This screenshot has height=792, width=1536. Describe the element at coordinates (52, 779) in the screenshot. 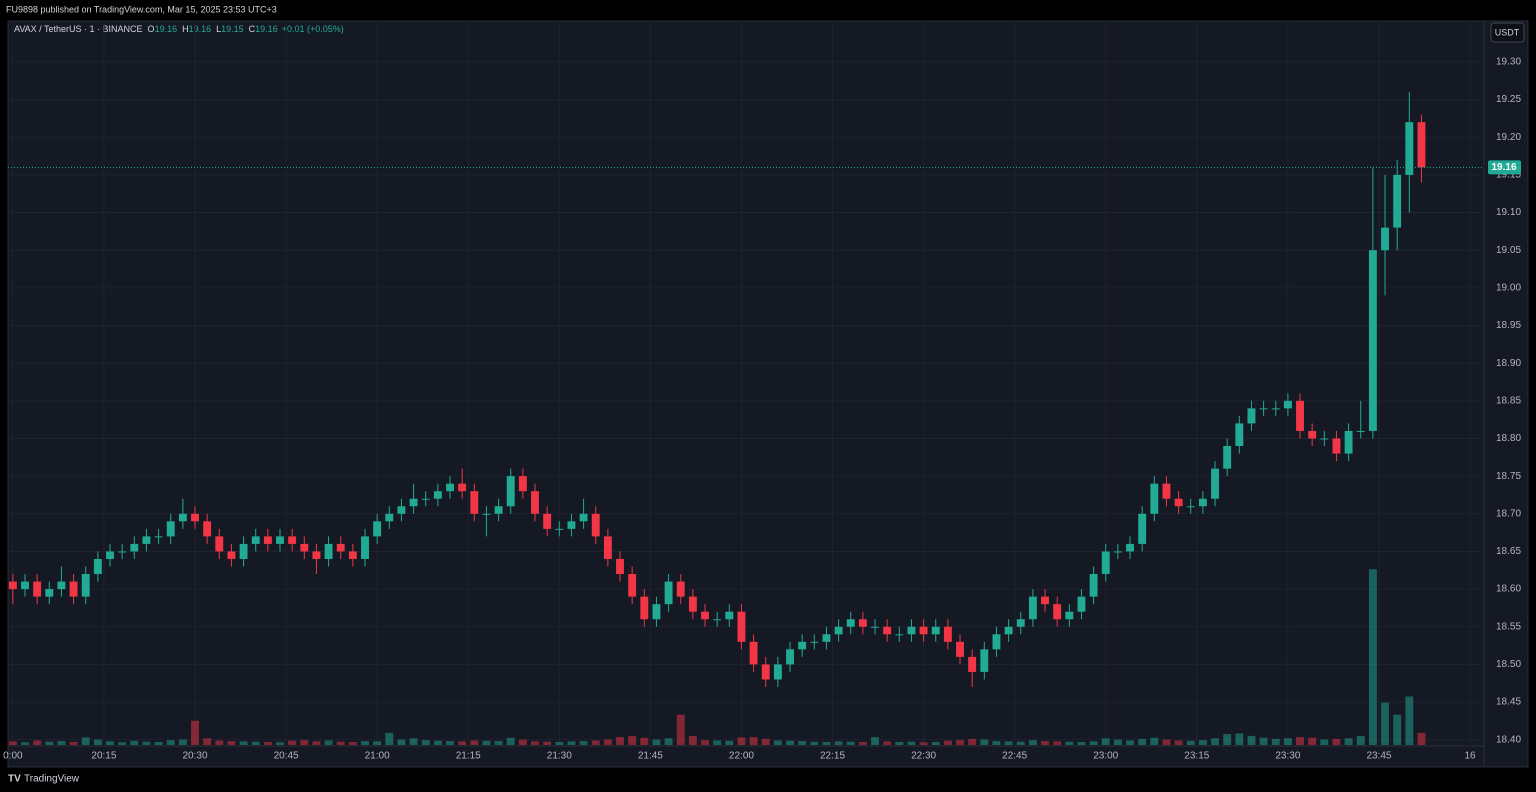

I see `brand: TradingView` at that location.